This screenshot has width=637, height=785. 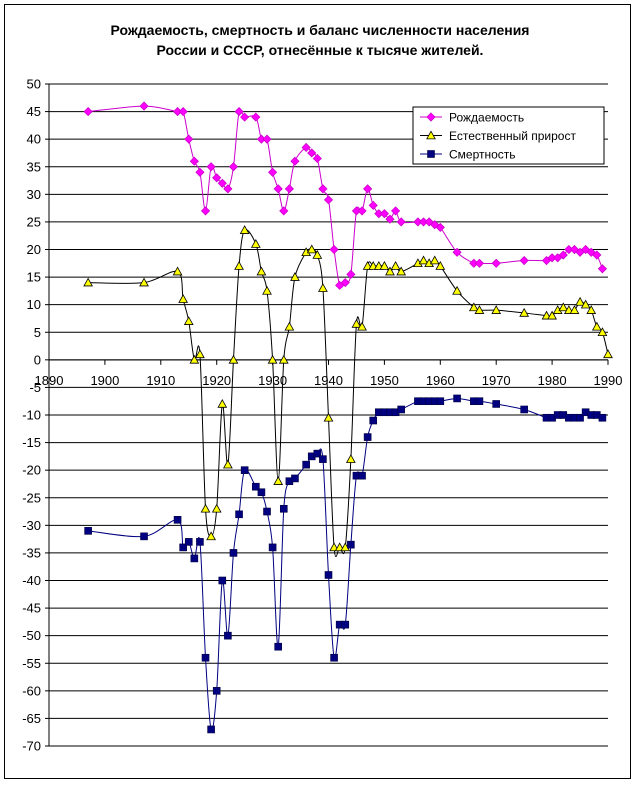 I want to click on y-tick-label: -55, so click(x=31, y=663).